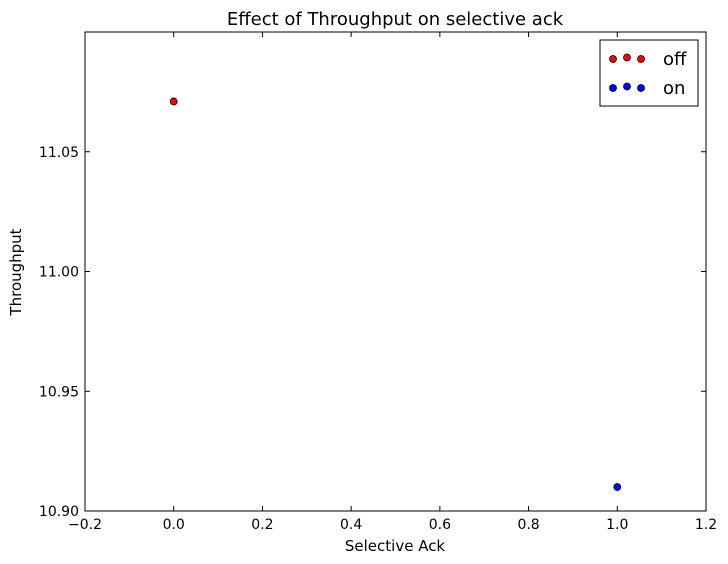  I want to click on x-tick-label: 0.6, so click(440, 525).